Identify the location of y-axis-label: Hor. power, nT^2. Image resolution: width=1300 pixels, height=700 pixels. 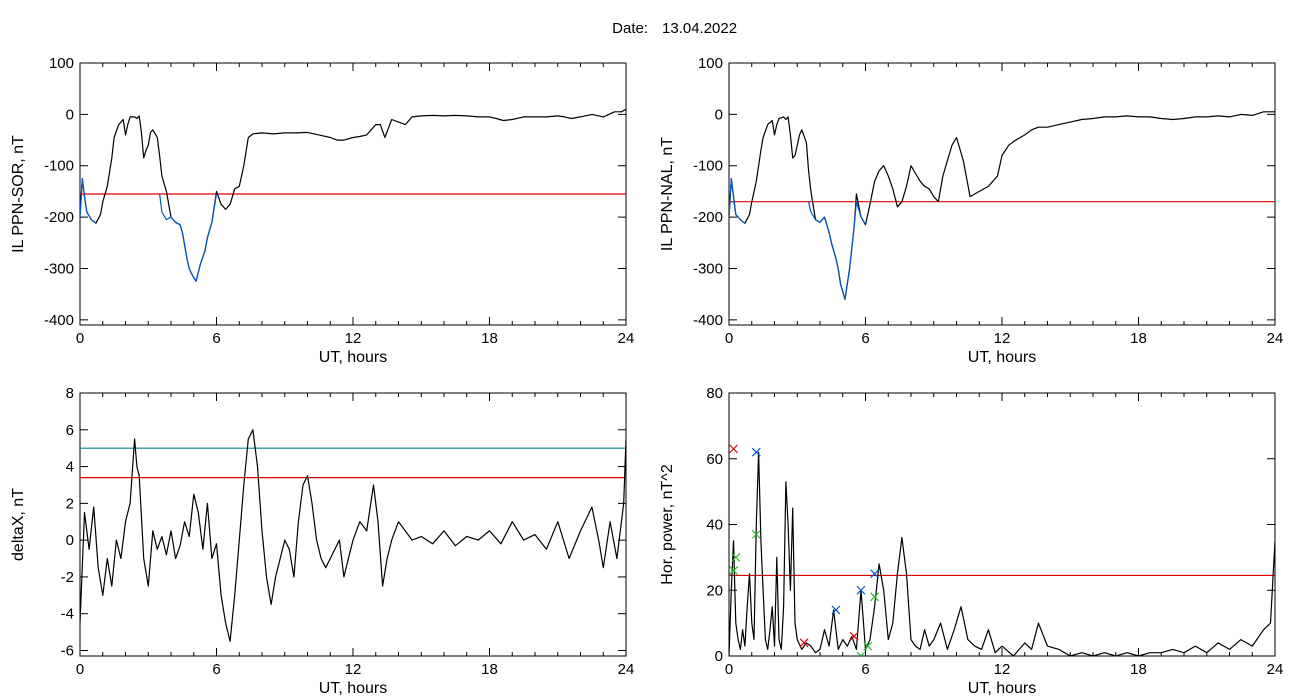
(667, 524).